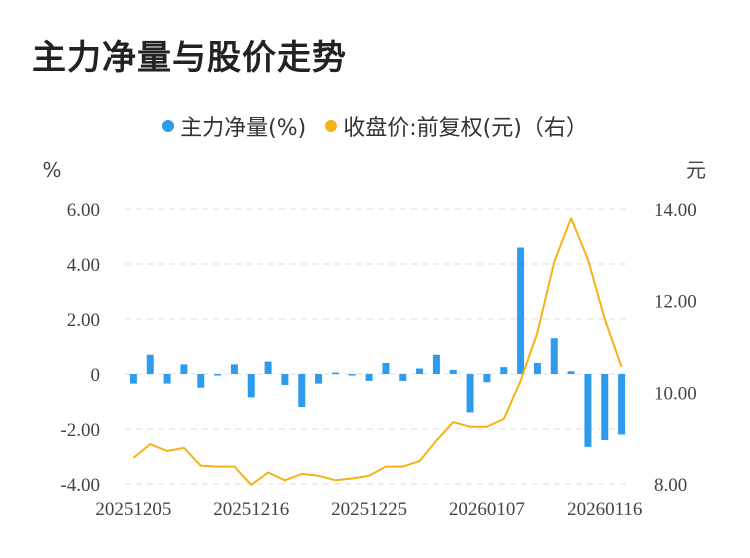 The width and height of the screenshot is (750, 558). Describe the element at coordinates (80, 430) in the screenshot. I see `left-tick-label: -2.00` at that location.